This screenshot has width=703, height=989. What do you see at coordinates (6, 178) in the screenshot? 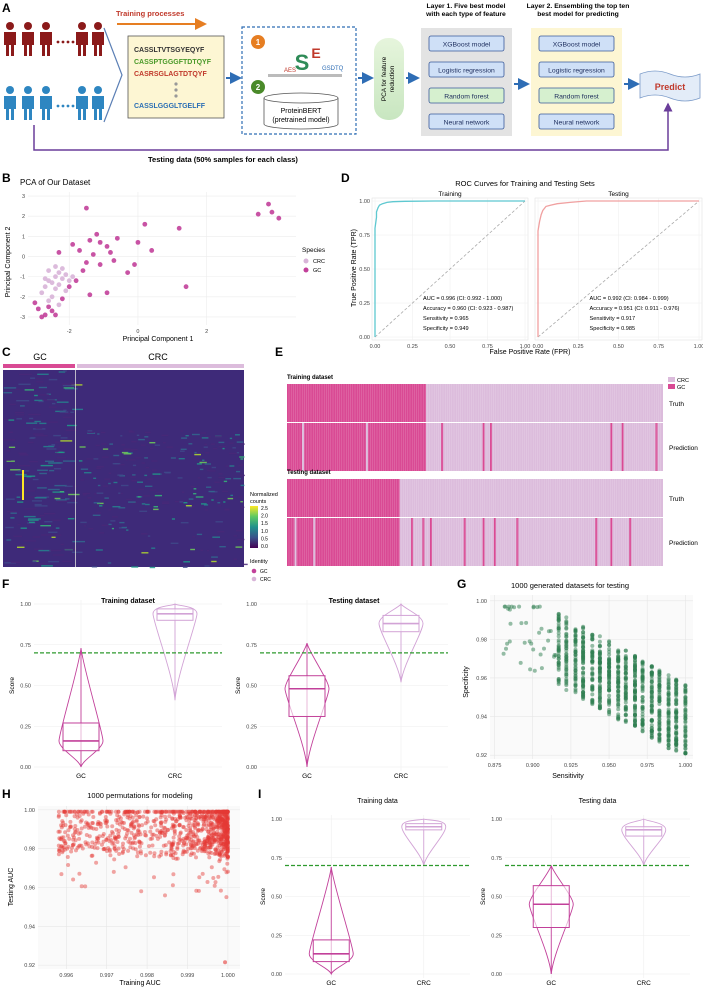
I see `panel-b-letter: B` at bounding box center [6, 178].